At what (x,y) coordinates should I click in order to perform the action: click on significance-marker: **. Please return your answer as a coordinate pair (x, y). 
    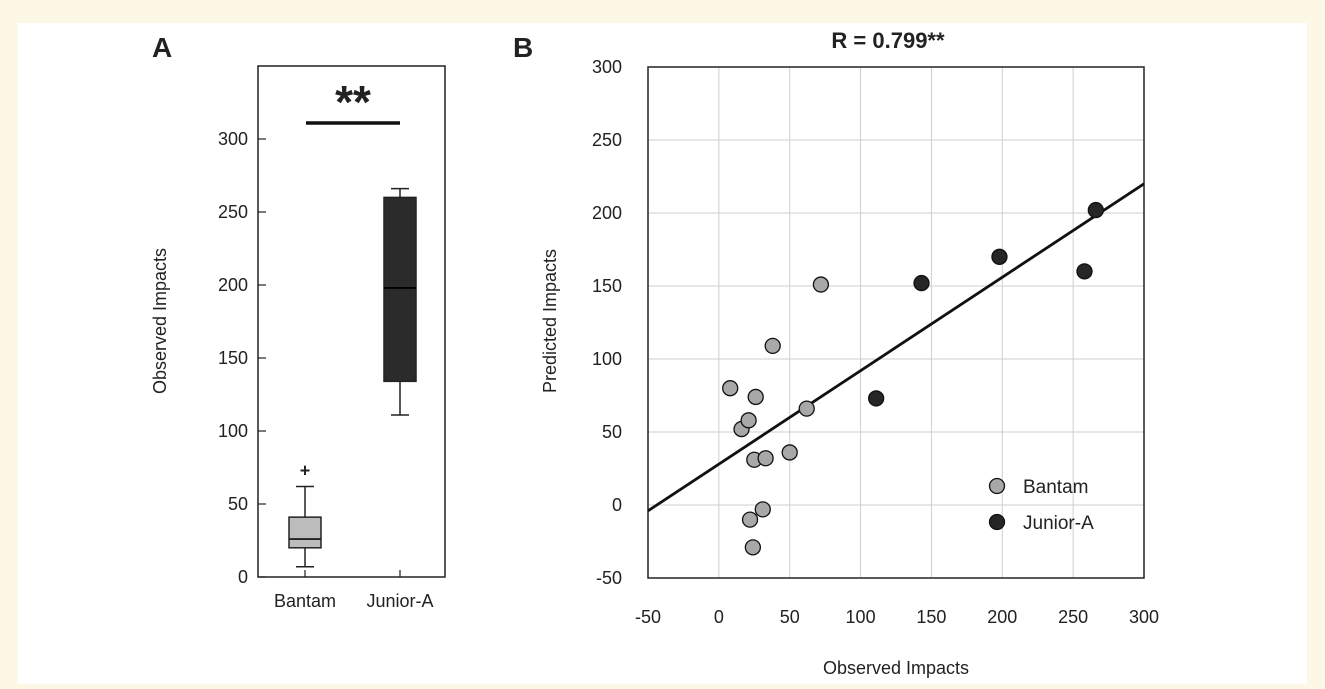
    Looking at the image, I should click on (353, 102).